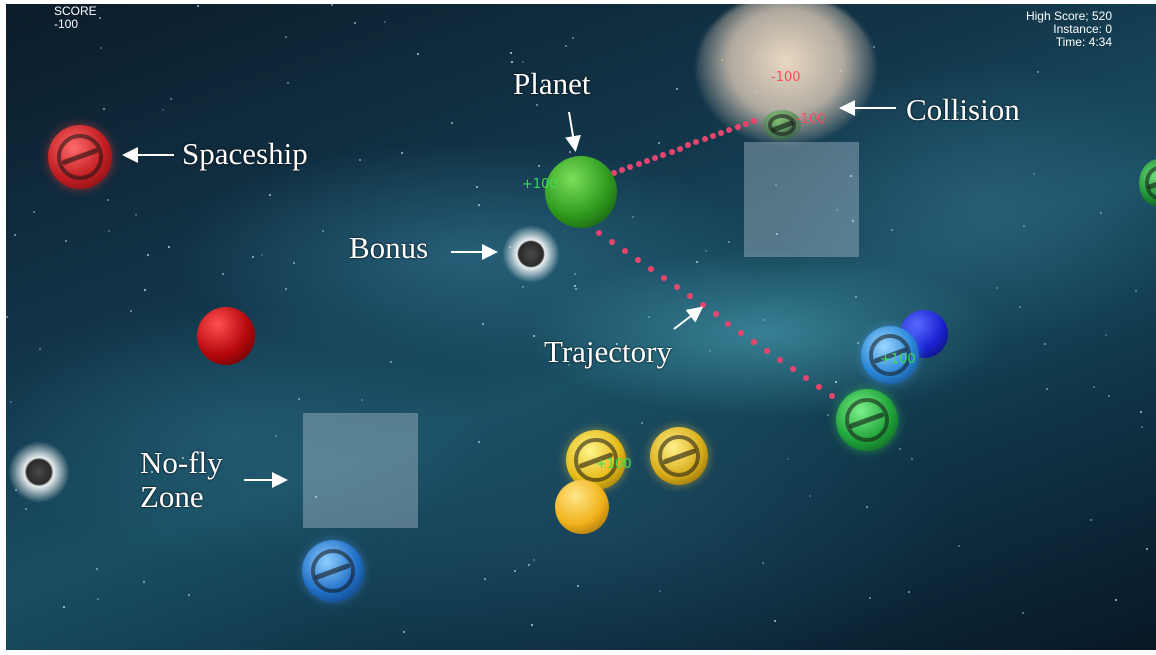 The height and width of the screenshot is (655, 1156). I want to click on bonus-label: Bonus, so click(389, 247).